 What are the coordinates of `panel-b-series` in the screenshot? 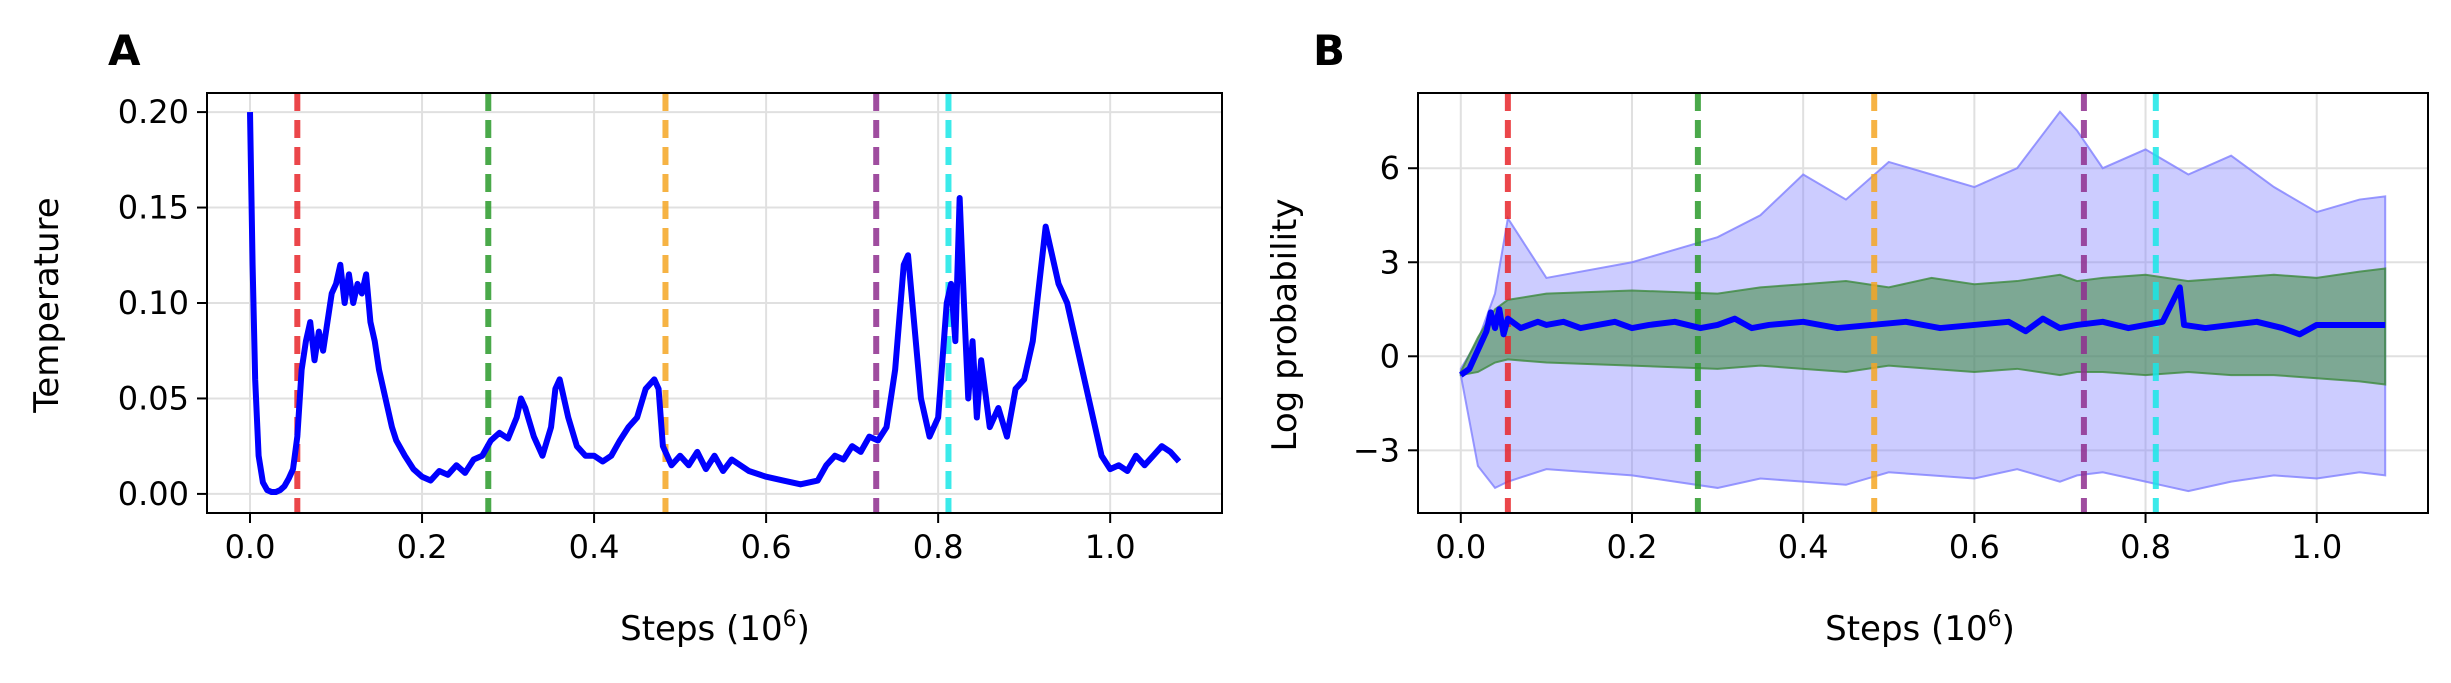 It's located at (1922, 331).